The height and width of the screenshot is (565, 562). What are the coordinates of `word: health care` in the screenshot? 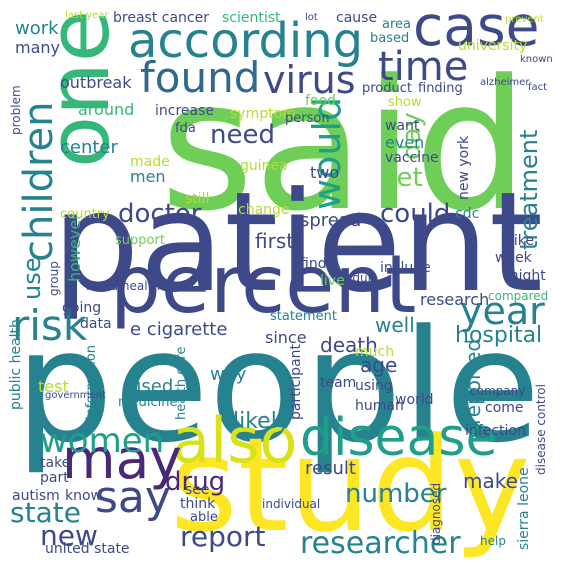 It's located at (181, 383).